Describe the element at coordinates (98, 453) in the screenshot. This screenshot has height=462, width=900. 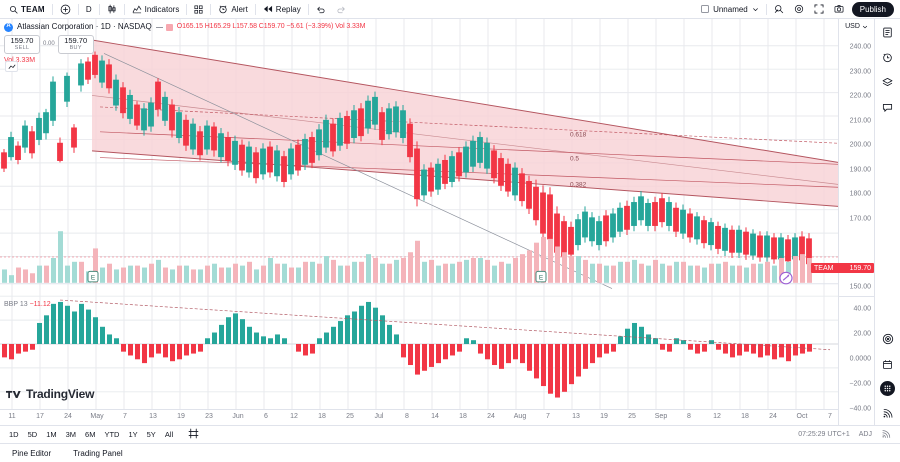
I see `tab-trading-panel: Trading Panel` at that location.